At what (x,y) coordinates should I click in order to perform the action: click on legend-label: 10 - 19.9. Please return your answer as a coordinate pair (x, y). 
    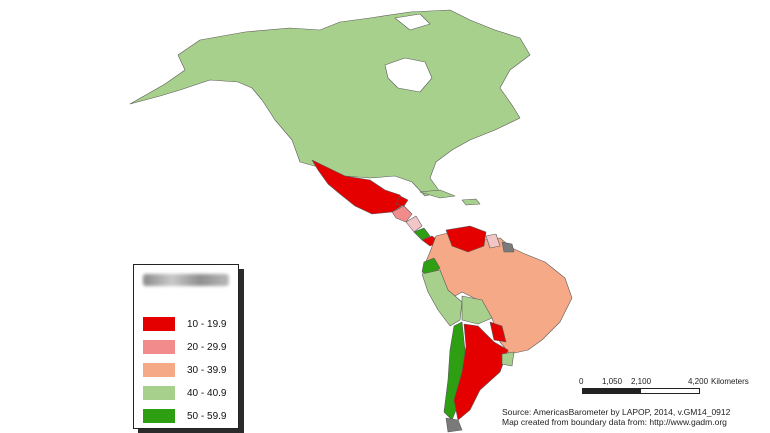
    Looking at the image, I should click on (207, 324).